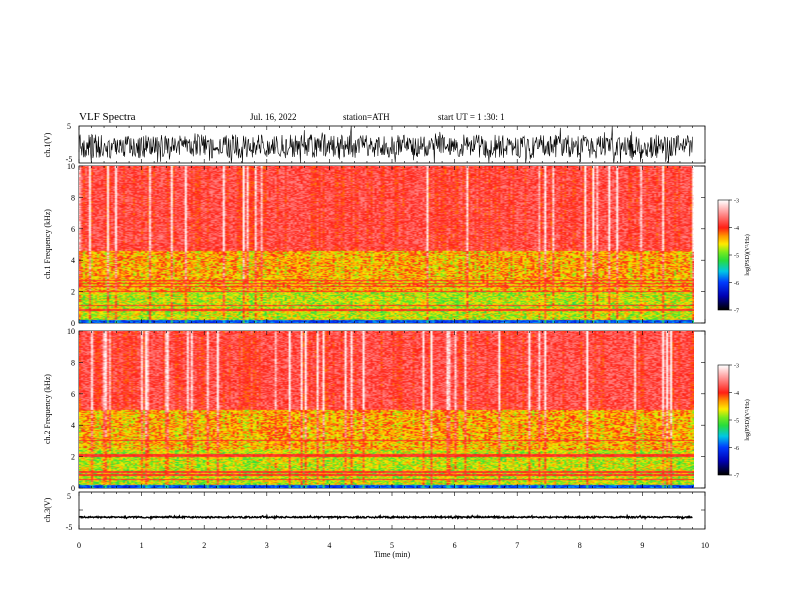 The width and height of the screenshot is (792, 612). I want to click on ch2-colorbar-tick--6: -6, so click(736, 449).